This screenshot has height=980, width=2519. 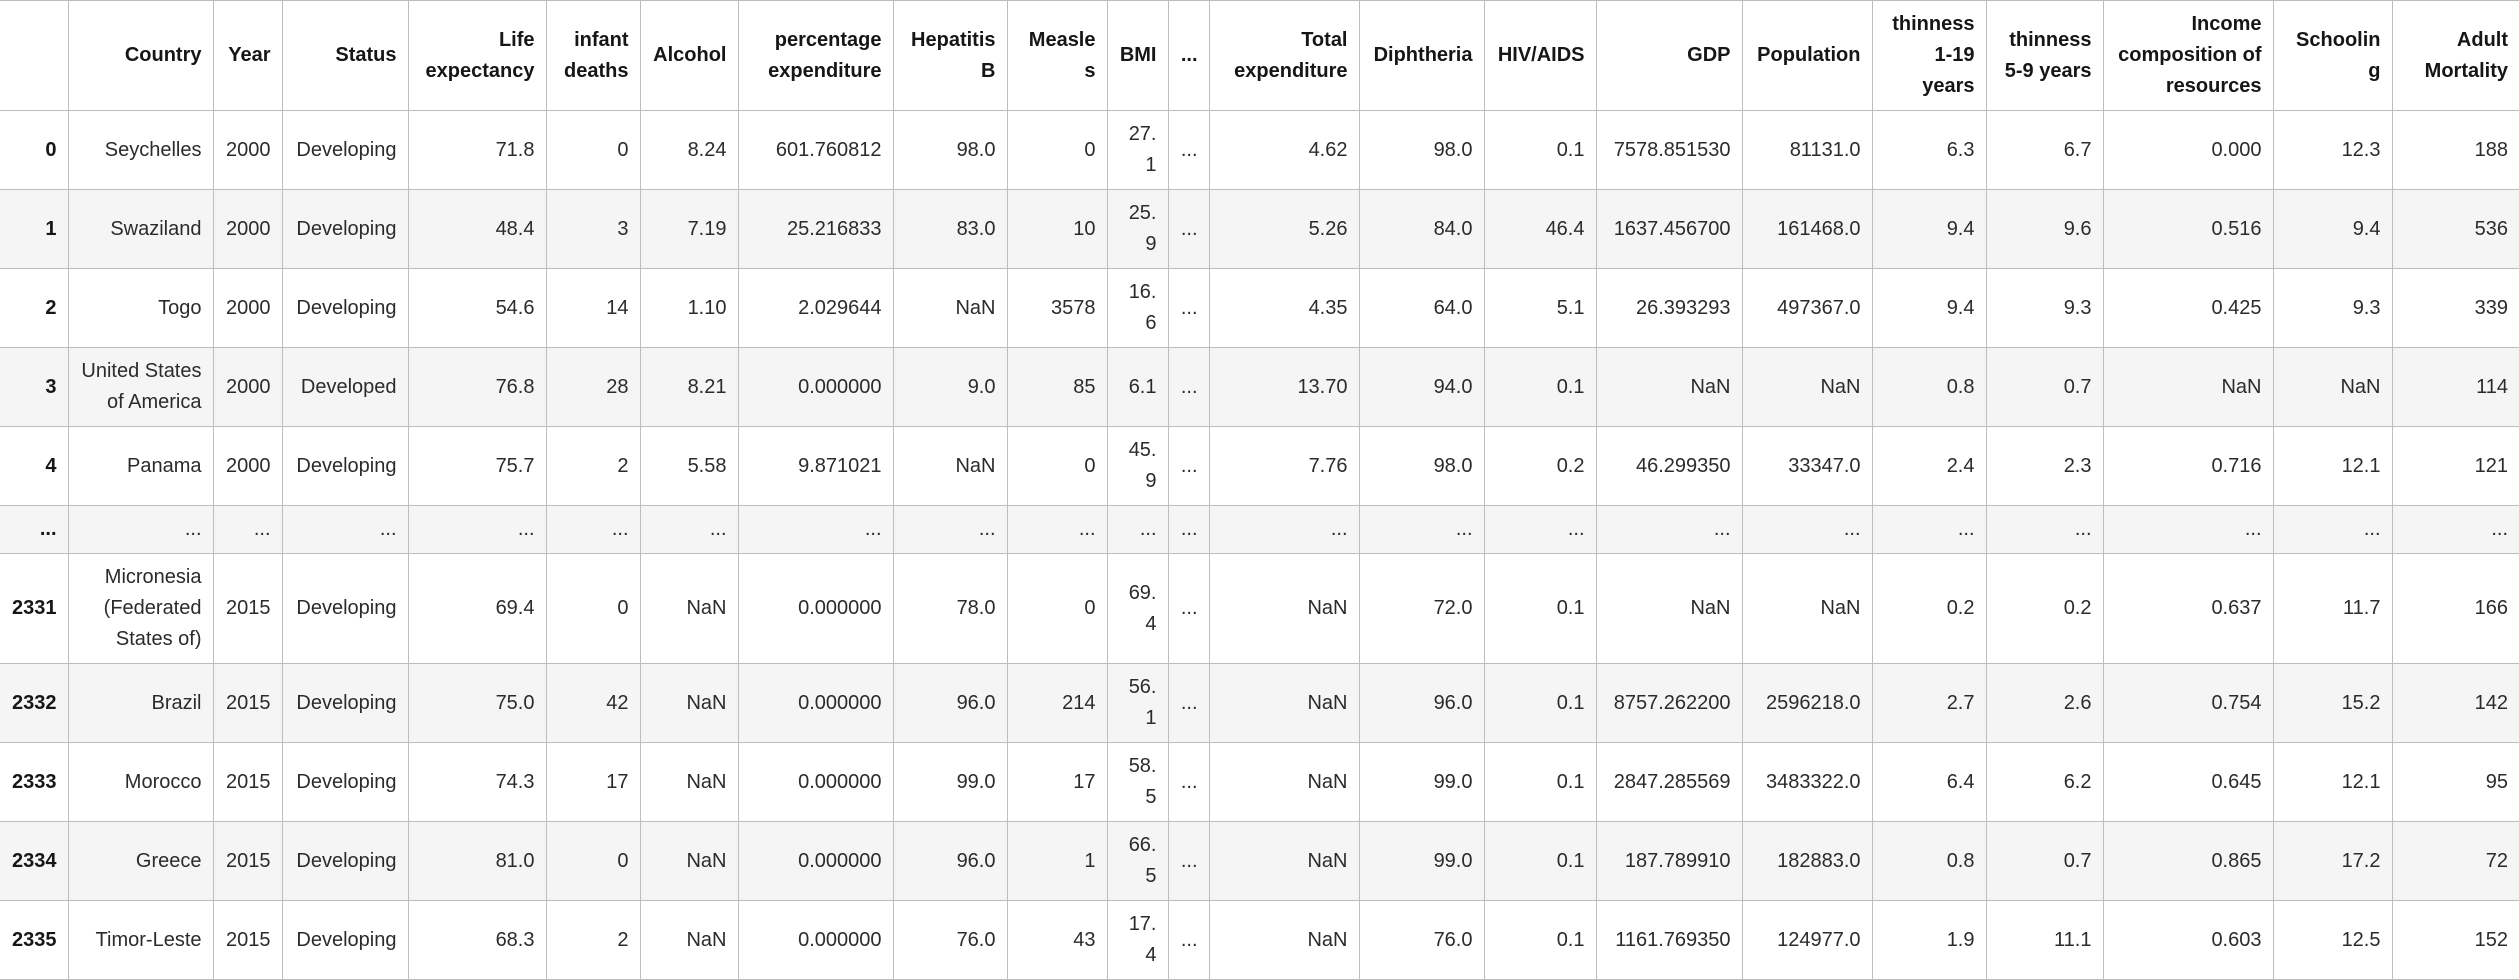 I want to click on cell: 536, so click(x=2455, y=229).